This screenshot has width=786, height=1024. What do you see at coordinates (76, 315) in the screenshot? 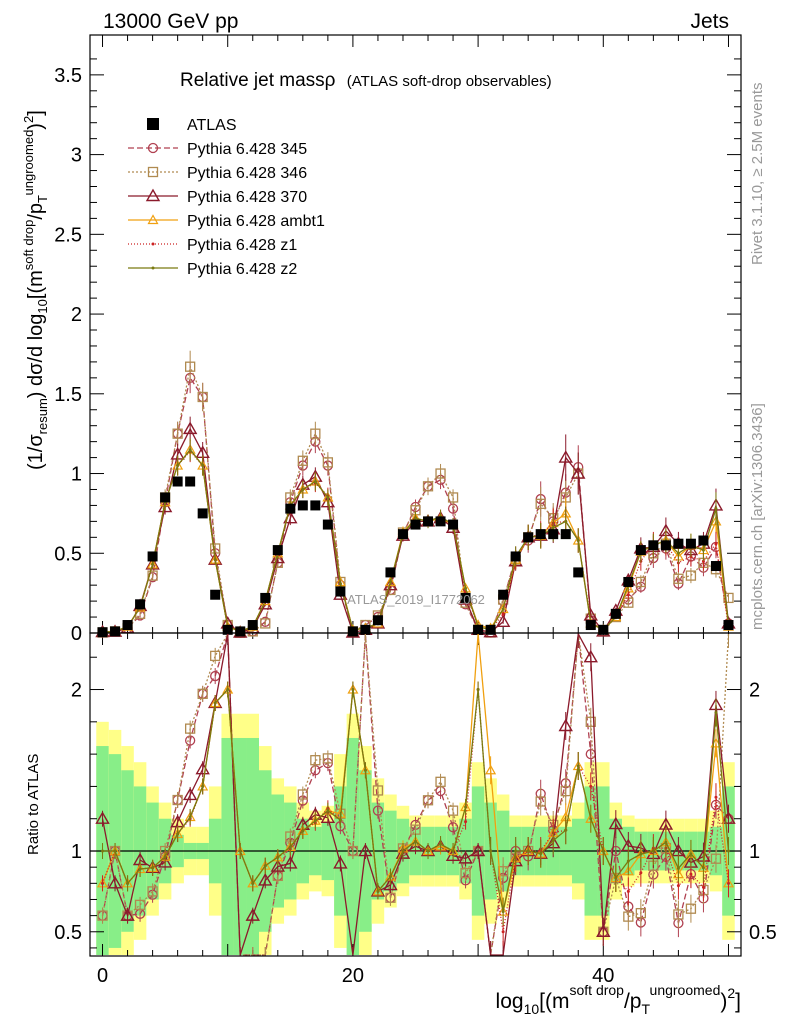
I see `y-tick-label: 2` at bounding box center [76, 315].